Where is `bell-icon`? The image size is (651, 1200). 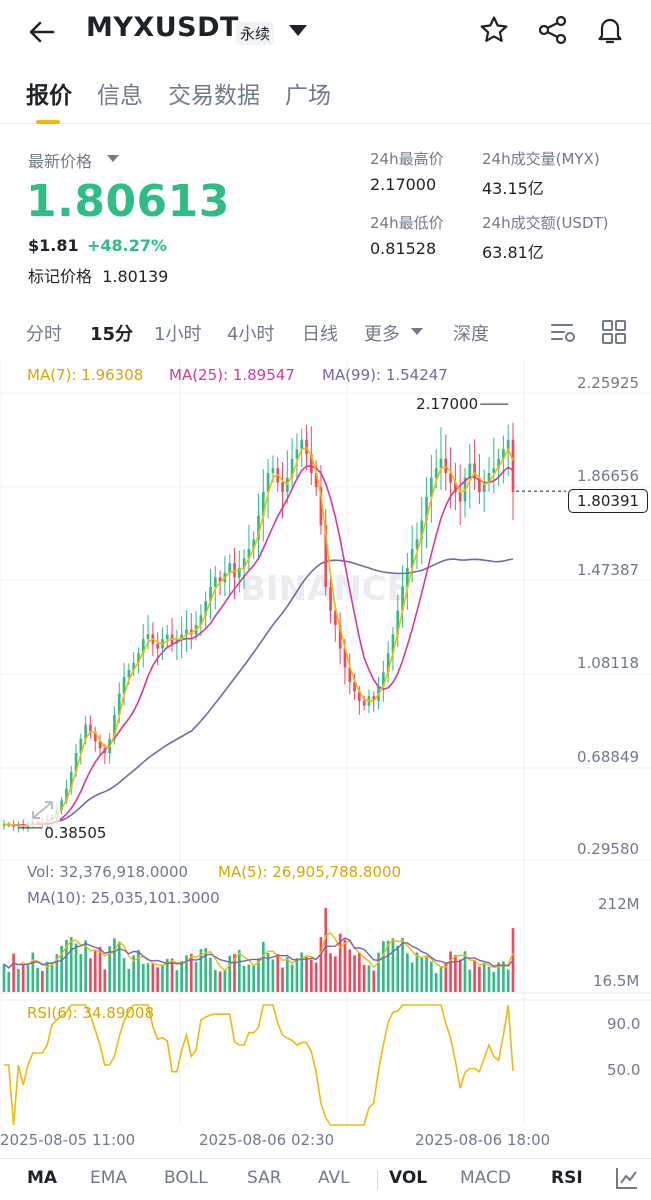 bell-icon is located at coordinates (610, 30).